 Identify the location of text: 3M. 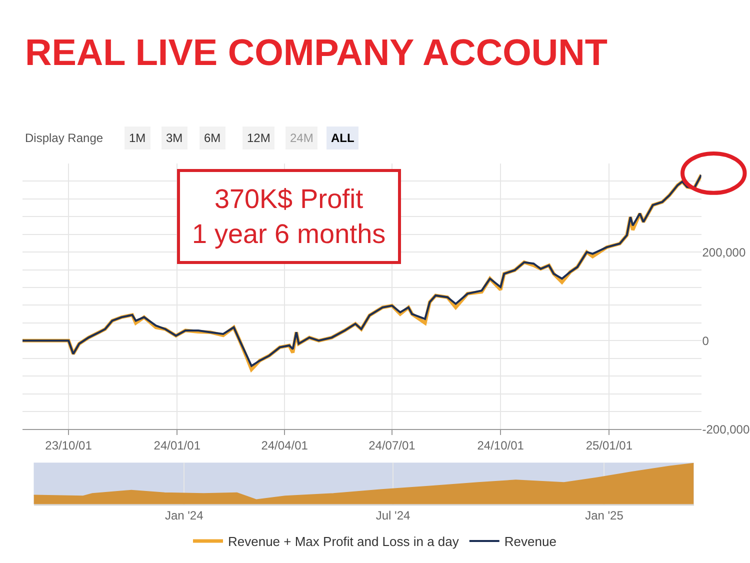
(174, 138).